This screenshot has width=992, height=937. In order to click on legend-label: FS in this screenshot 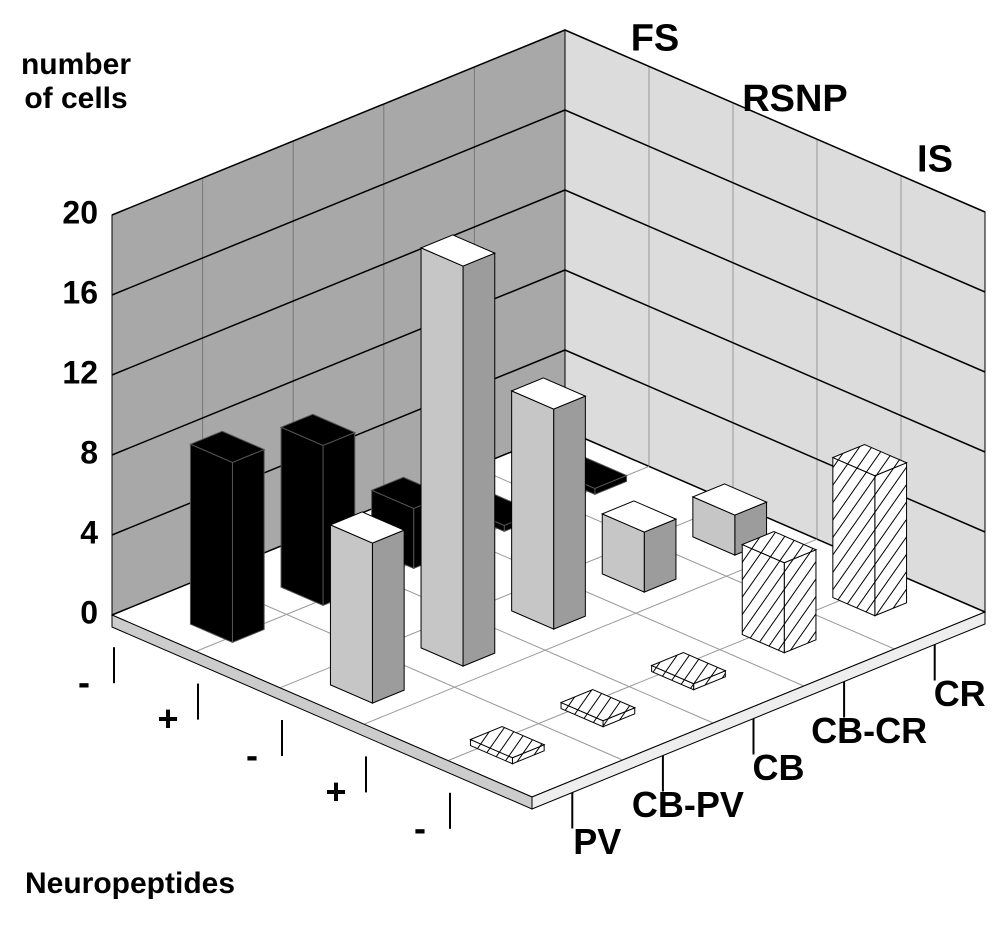, I will do `click(655, 38)`.